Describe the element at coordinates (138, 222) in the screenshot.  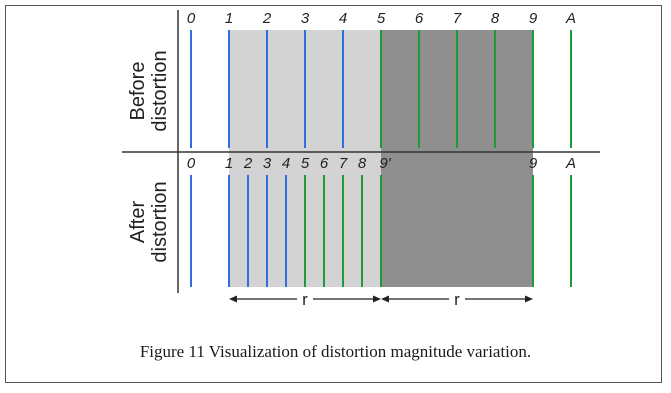
I see `after-label-line1: After` at that location.